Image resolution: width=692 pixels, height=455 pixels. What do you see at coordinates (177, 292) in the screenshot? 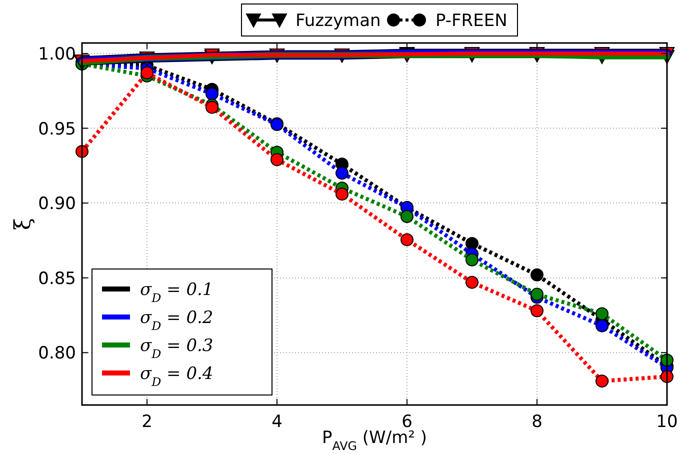
I see `legend-label: σ$_{D}$ = 0.1` at bounding box center [177, 292].